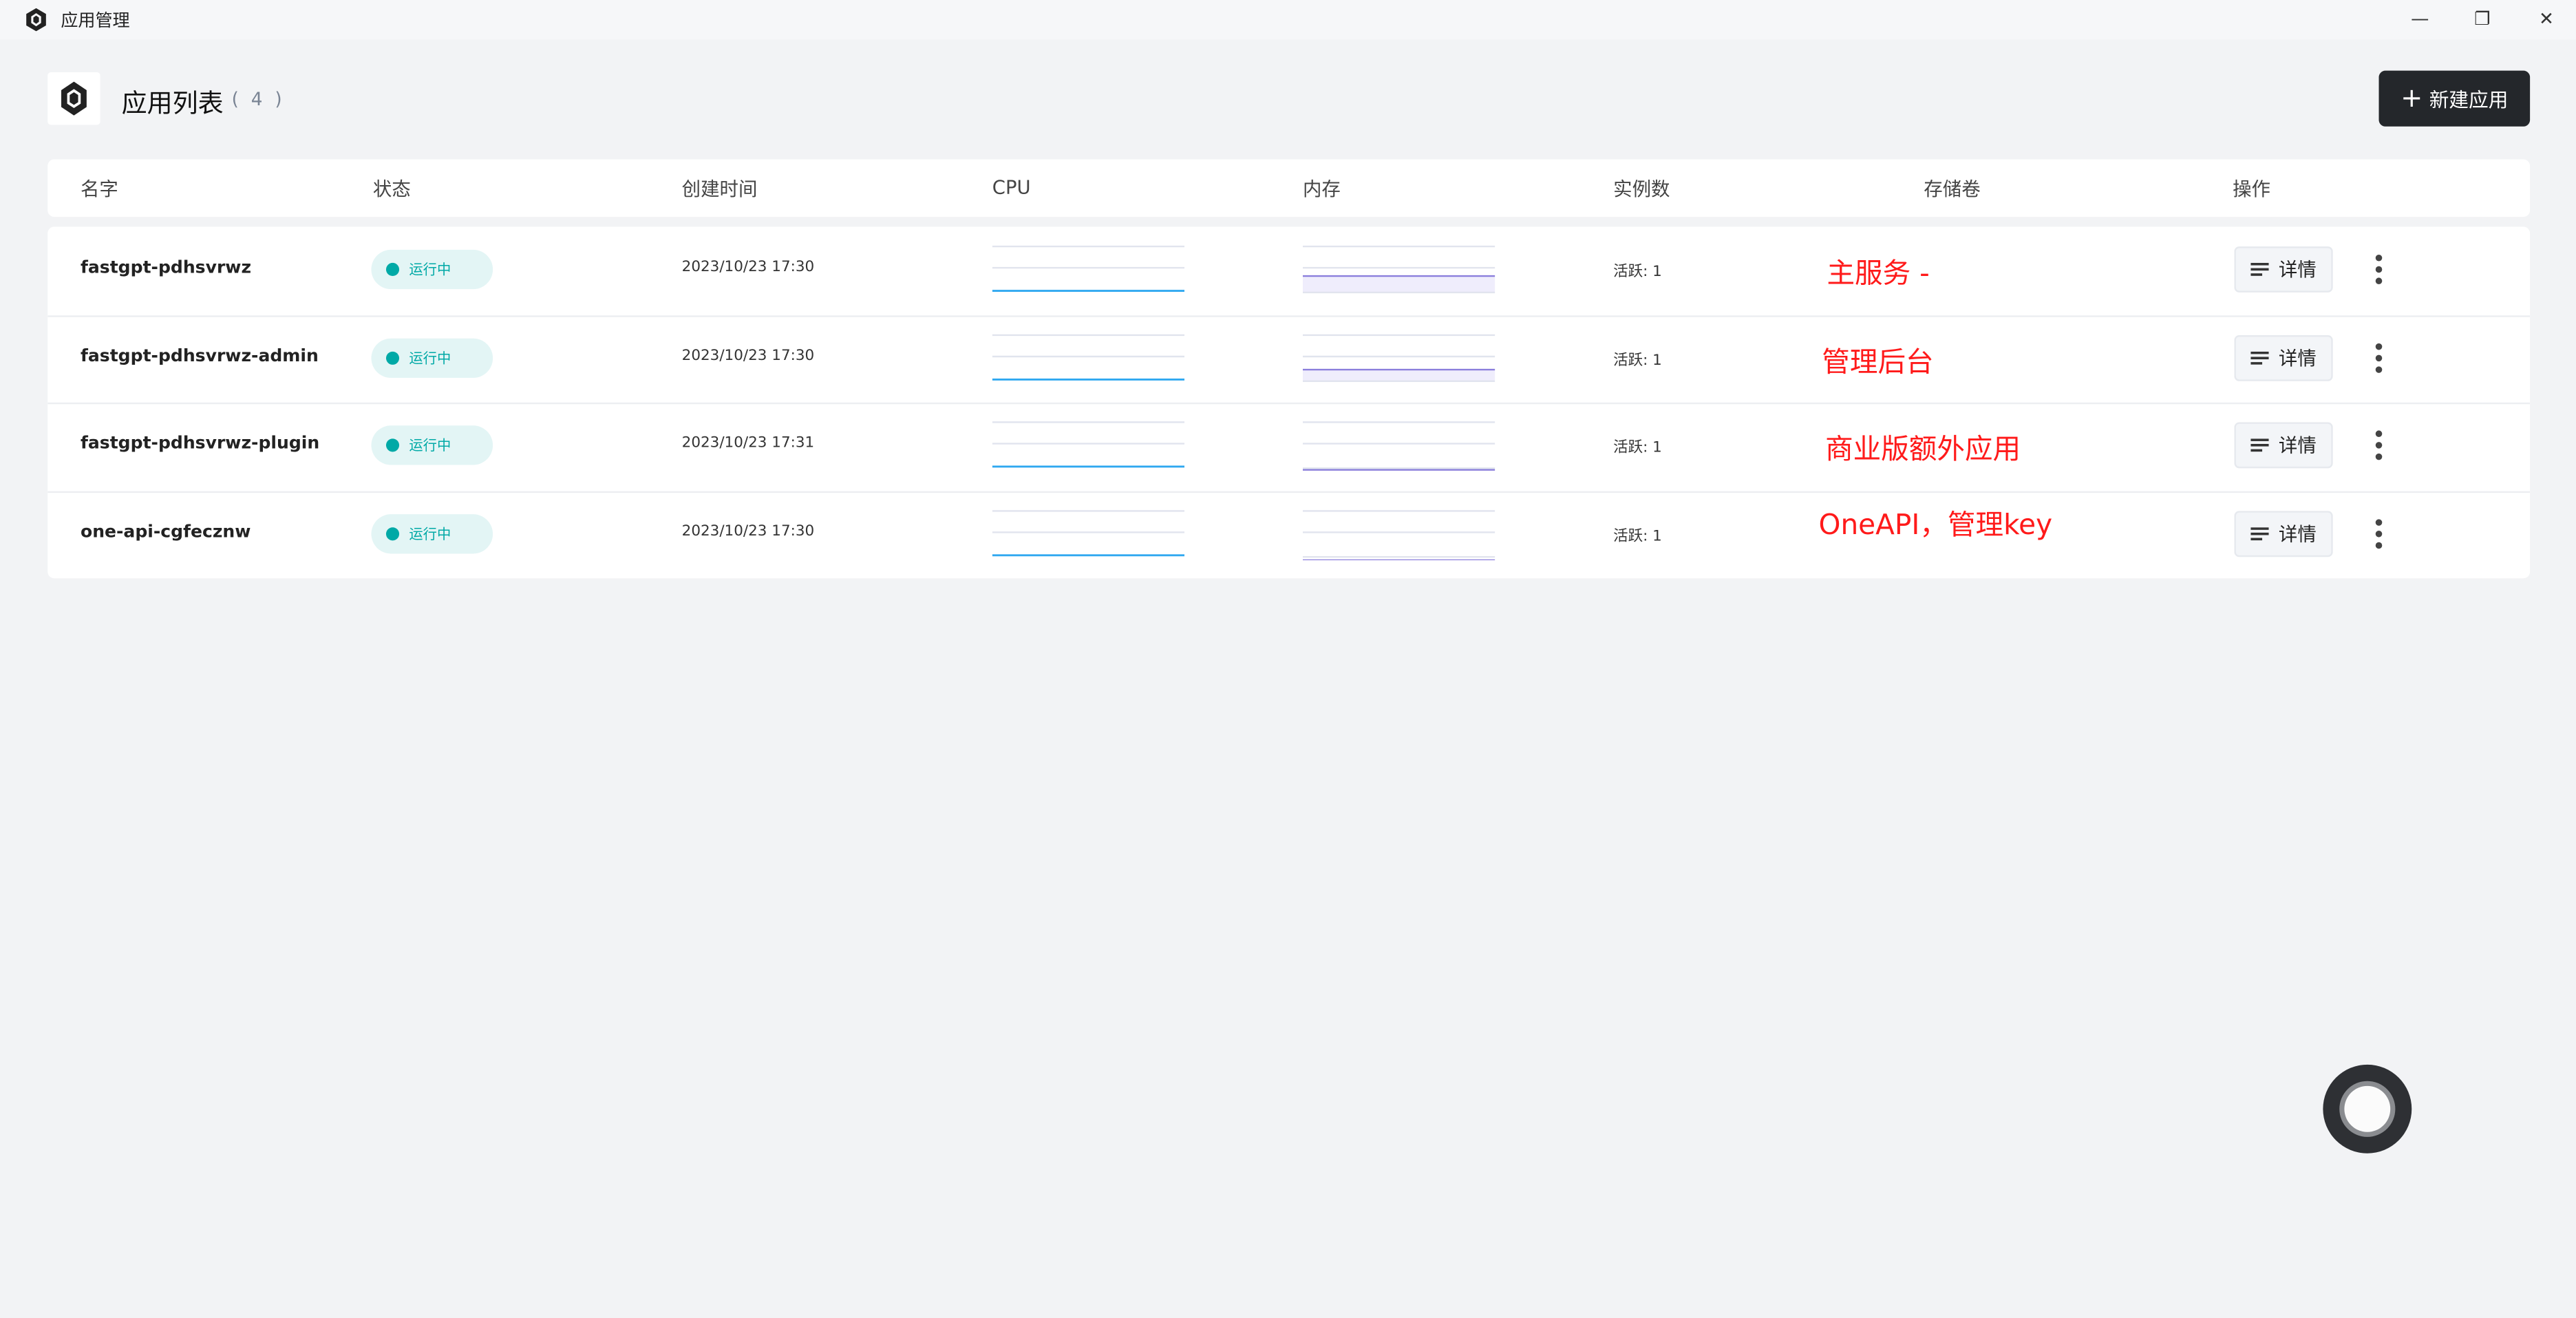 The image size is (2576, 1318). I want to click on close-button: ✕, so click(2546, 20).